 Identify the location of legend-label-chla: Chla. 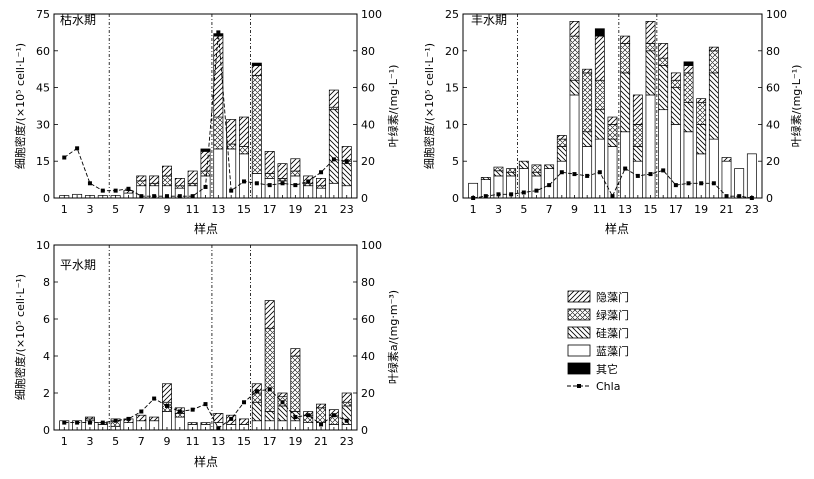
(608, 386).